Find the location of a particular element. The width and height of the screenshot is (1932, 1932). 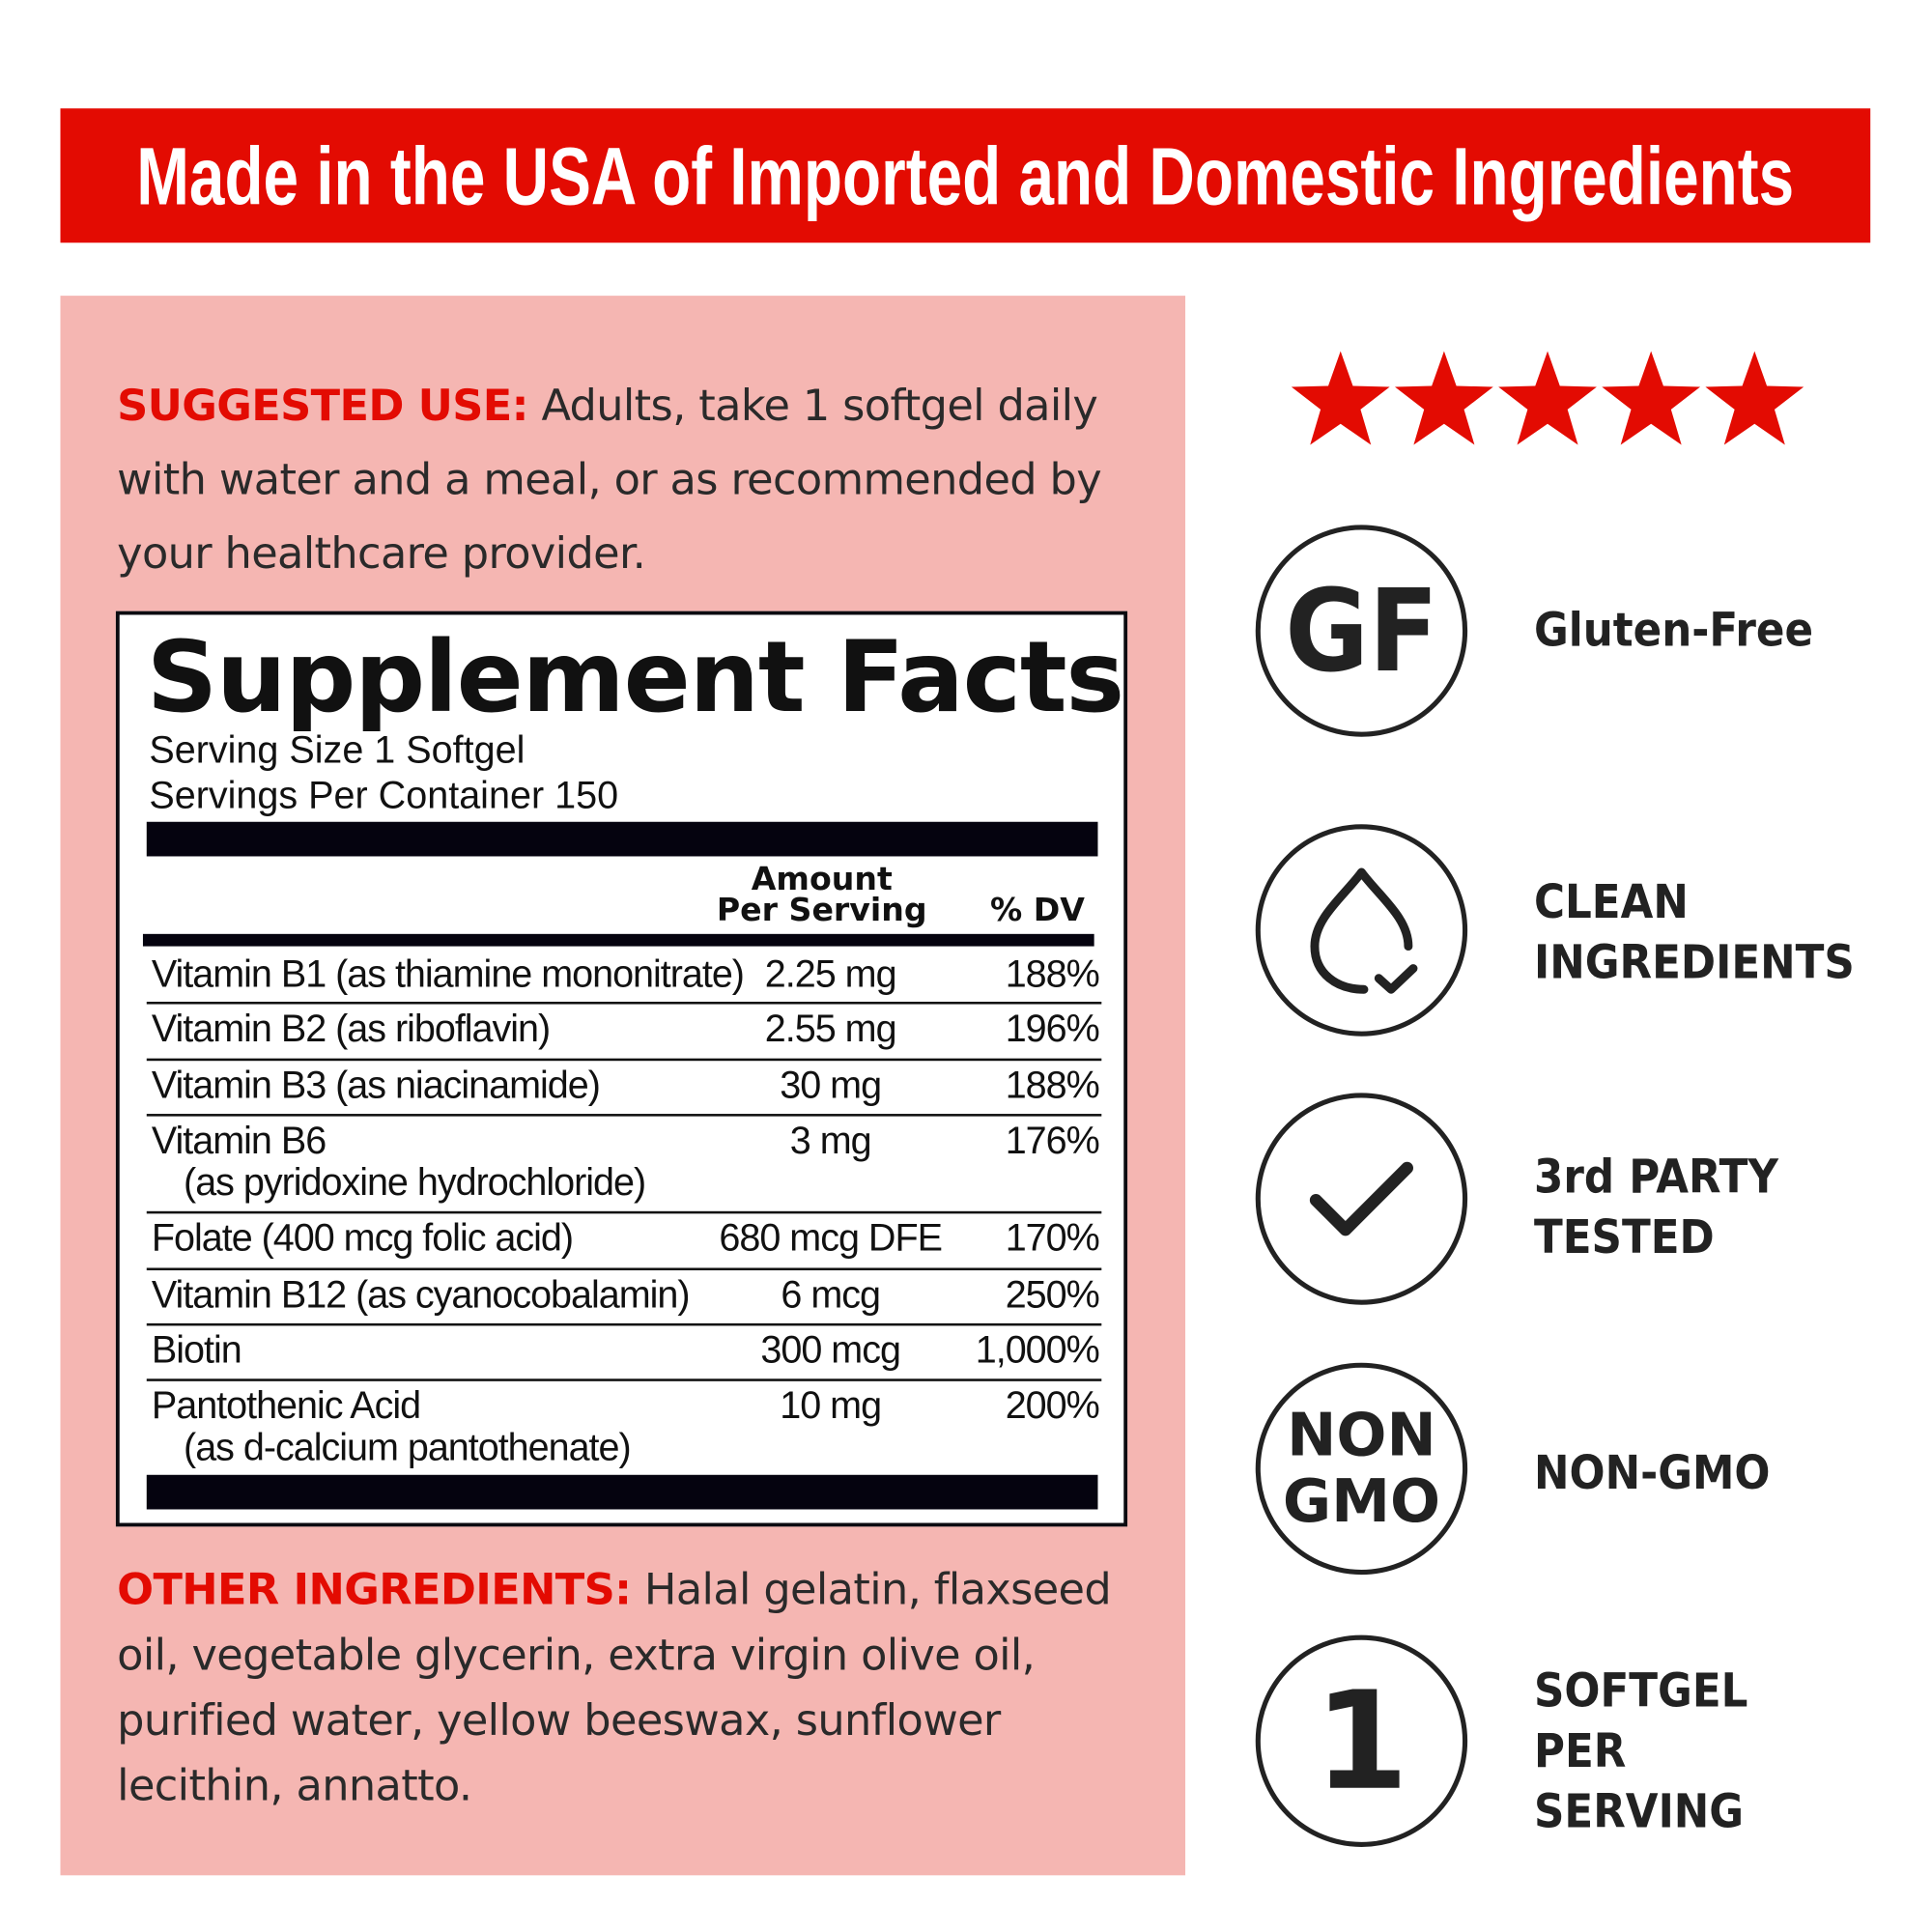

nutrient-dv: 250% is located at coordinates (1052, 1294).